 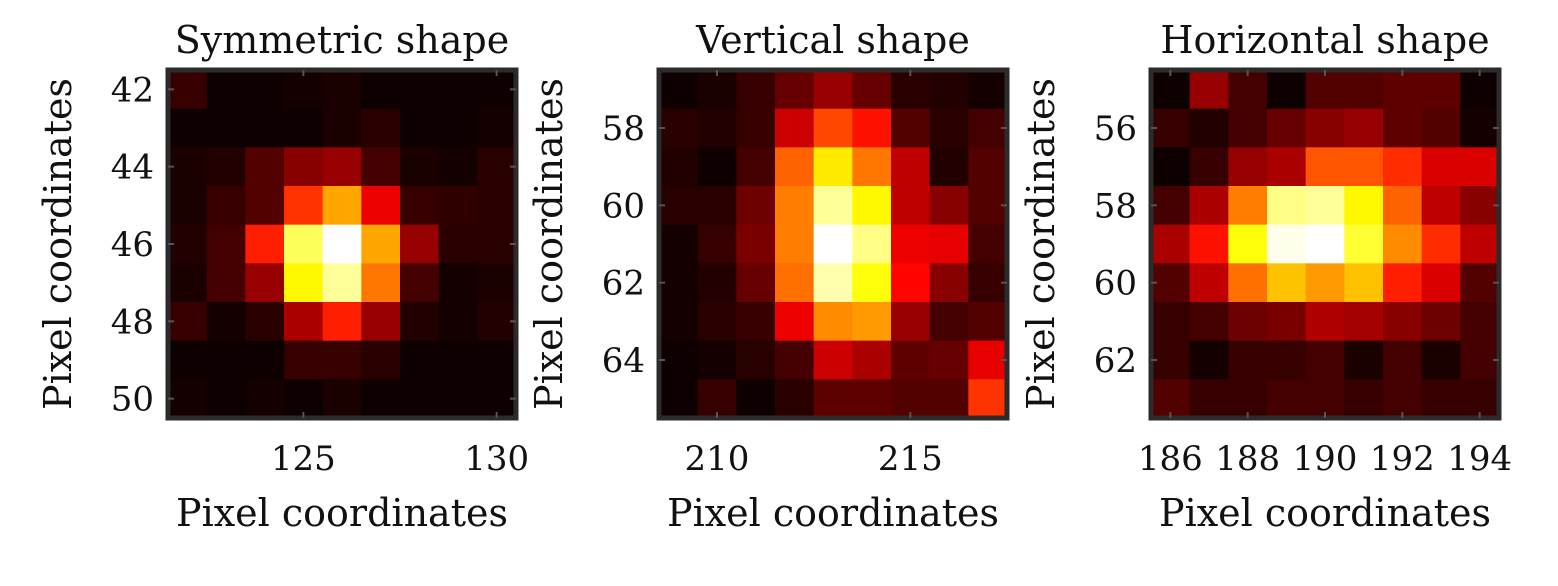 I want to click on x-tick-labels: 186 188 190 192 194, so click(x=1325, y=459).